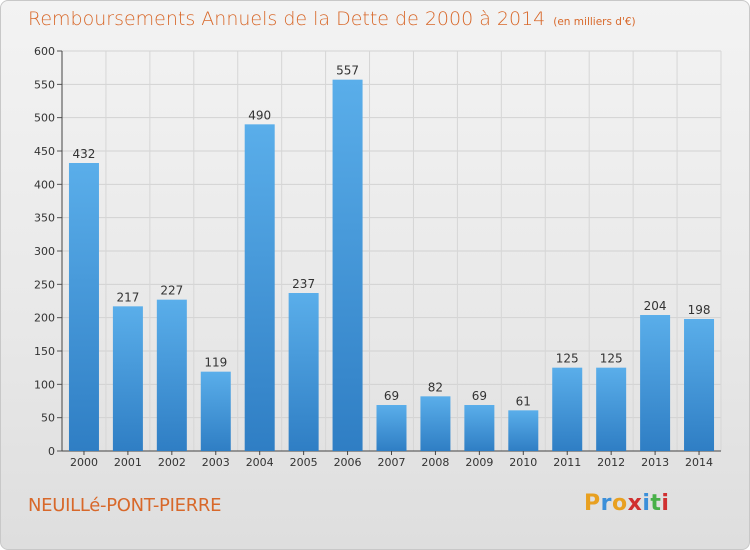 This screenshot has height=550, width=750. I want to click on bar-2007, so click(391, 428).